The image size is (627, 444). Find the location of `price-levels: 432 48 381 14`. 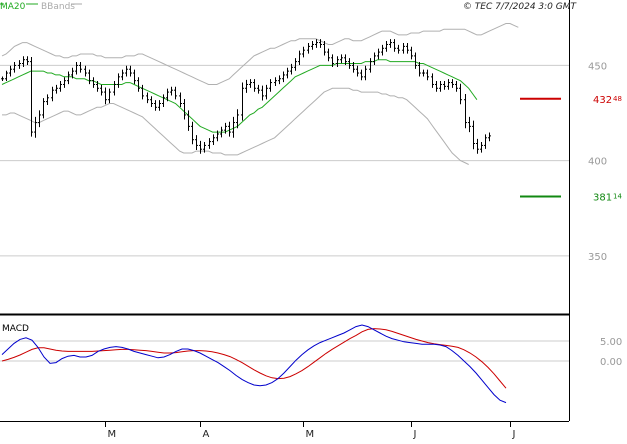

price-levels: 432 48 381 14 is located at coordinates (571, 149).